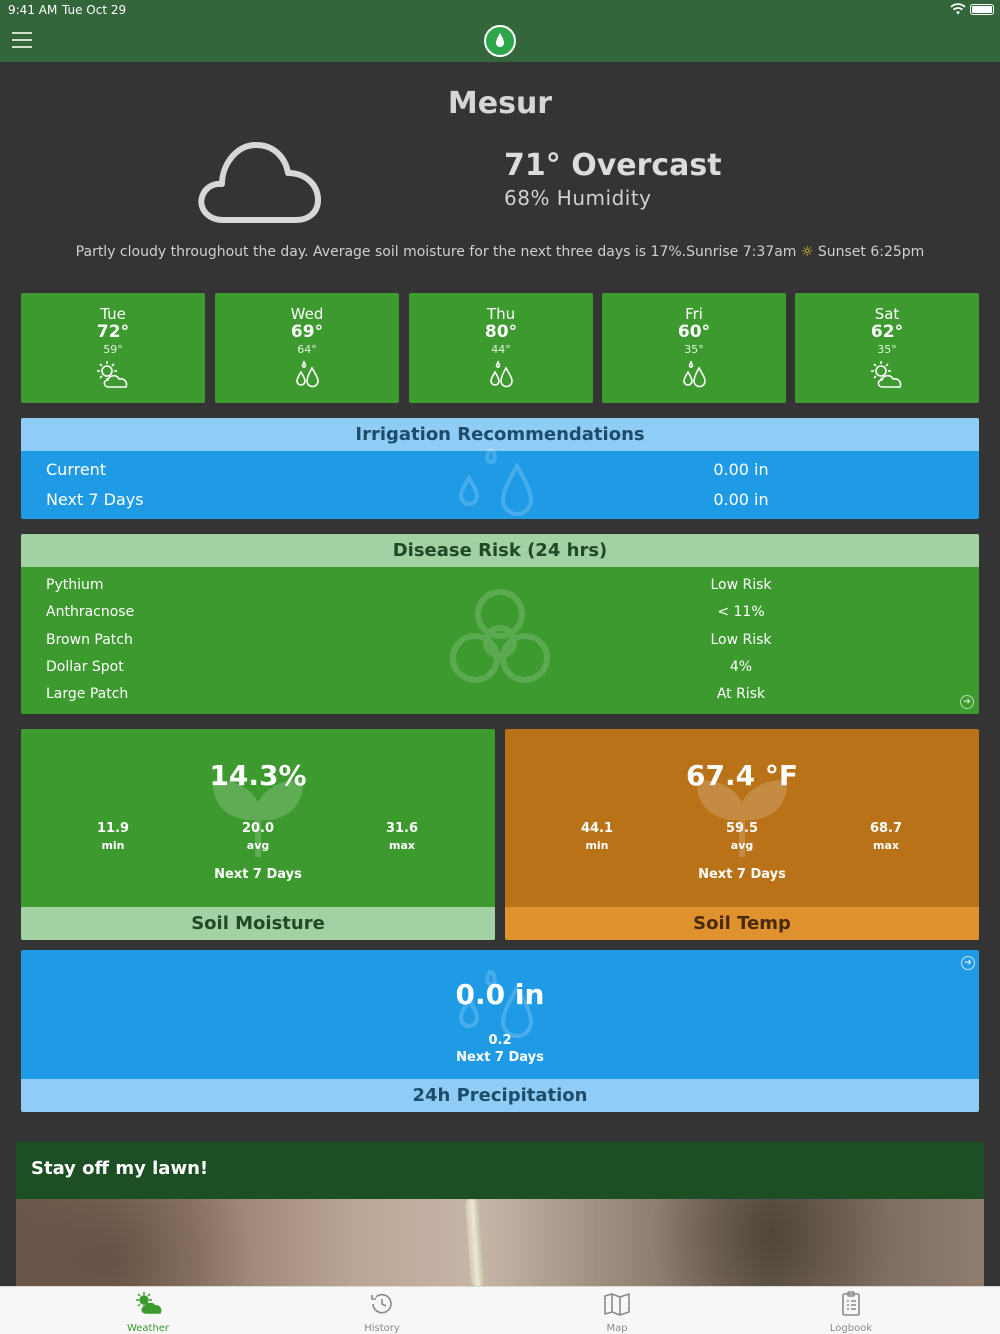  I want to click on status-time: 9:41 AM, so click(33, 10).